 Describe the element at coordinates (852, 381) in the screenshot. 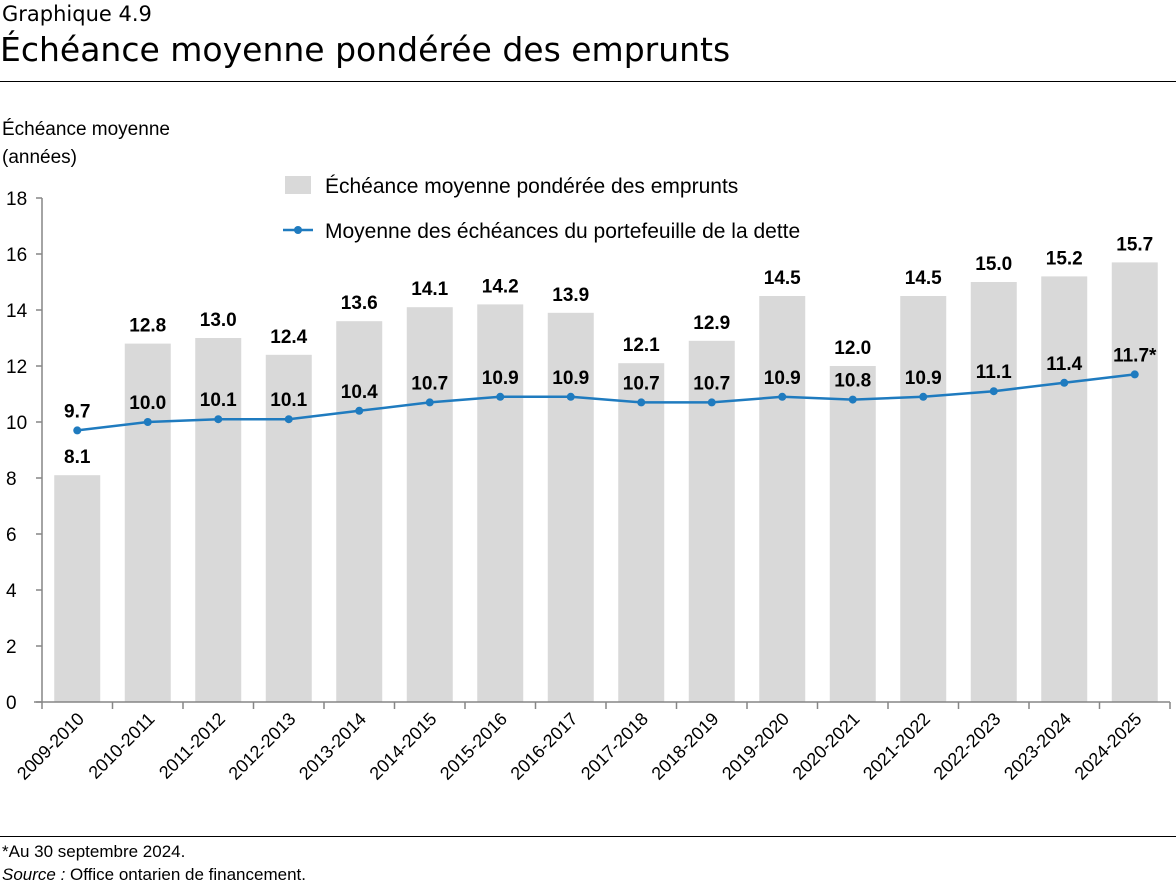

I see `line-value-label: 10.8` at that location.